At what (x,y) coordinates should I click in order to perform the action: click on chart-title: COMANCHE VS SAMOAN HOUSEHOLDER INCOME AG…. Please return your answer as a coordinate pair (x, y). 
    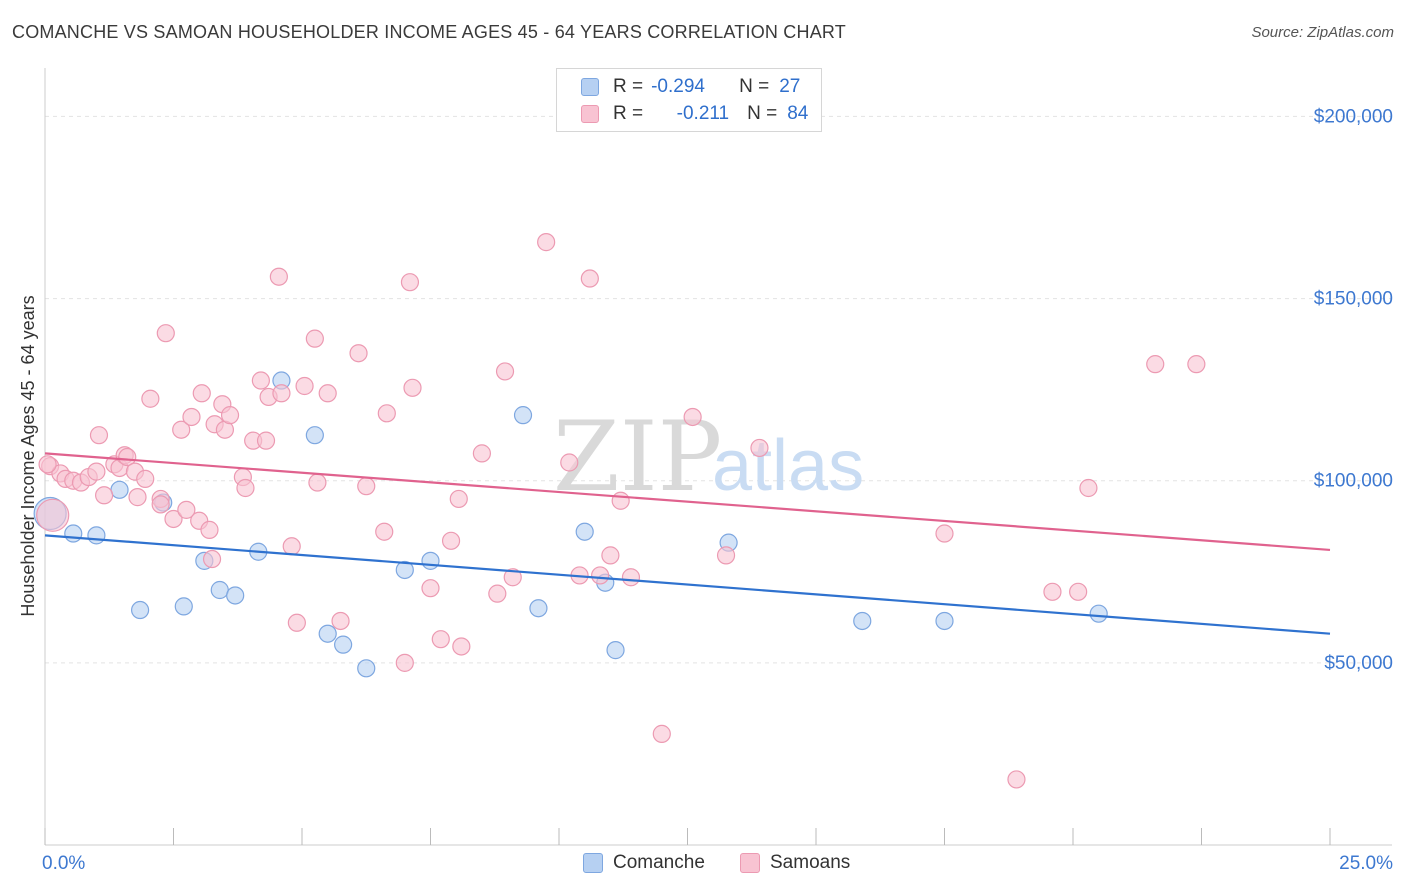
    Looking at the image, I should click on (429, 32).